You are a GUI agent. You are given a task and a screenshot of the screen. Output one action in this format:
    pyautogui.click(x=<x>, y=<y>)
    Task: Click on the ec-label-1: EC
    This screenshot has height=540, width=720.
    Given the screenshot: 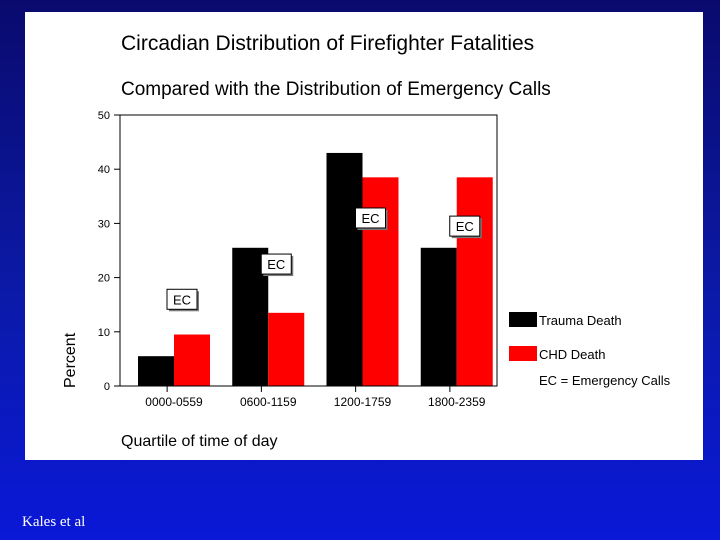 What is the action you would take?
    pyautogui.click(x=276, y=264)
    